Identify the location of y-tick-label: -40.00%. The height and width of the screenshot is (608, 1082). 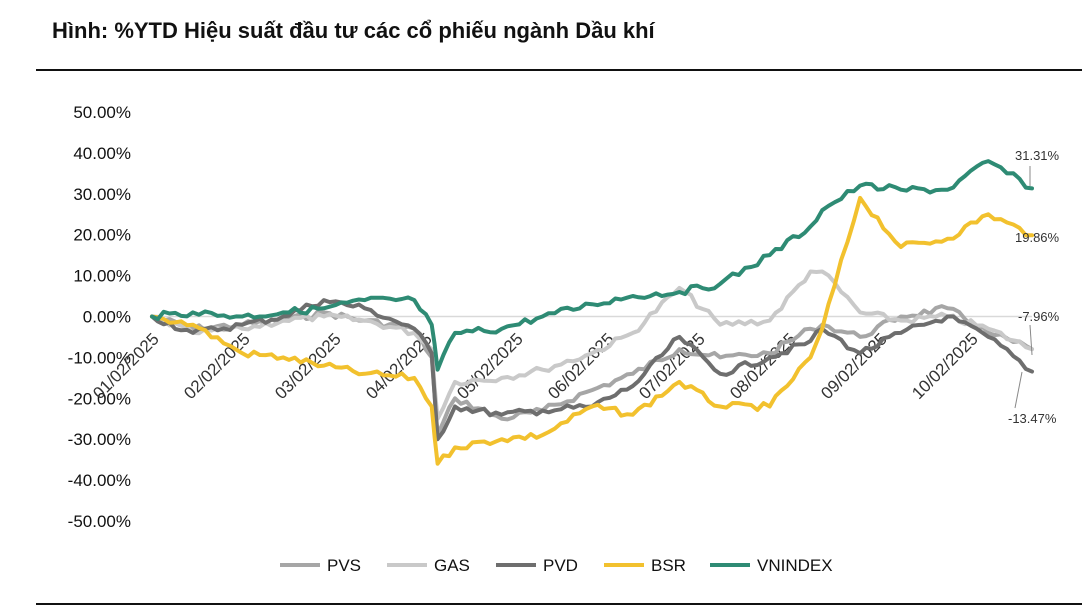
(99, 480).